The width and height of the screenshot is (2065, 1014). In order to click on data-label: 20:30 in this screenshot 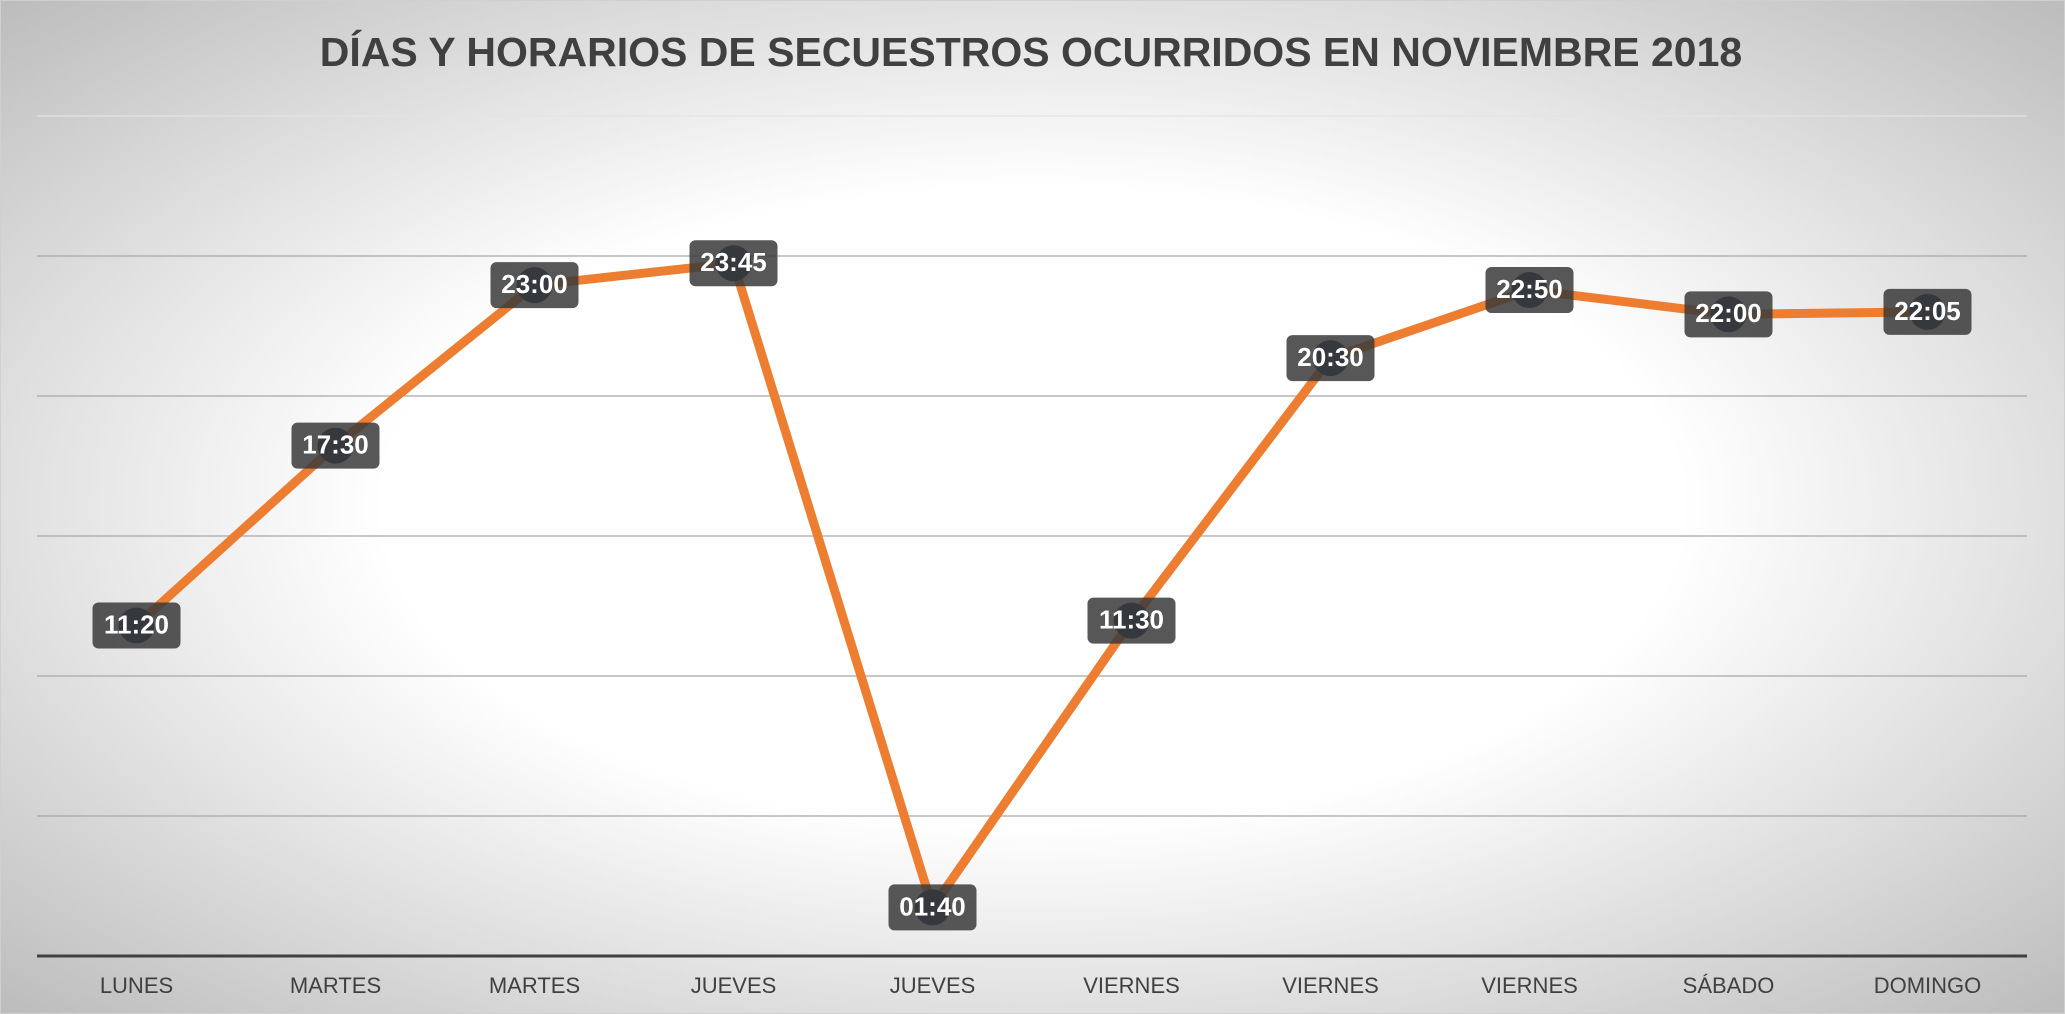, I will do `click(1330, 357)`.